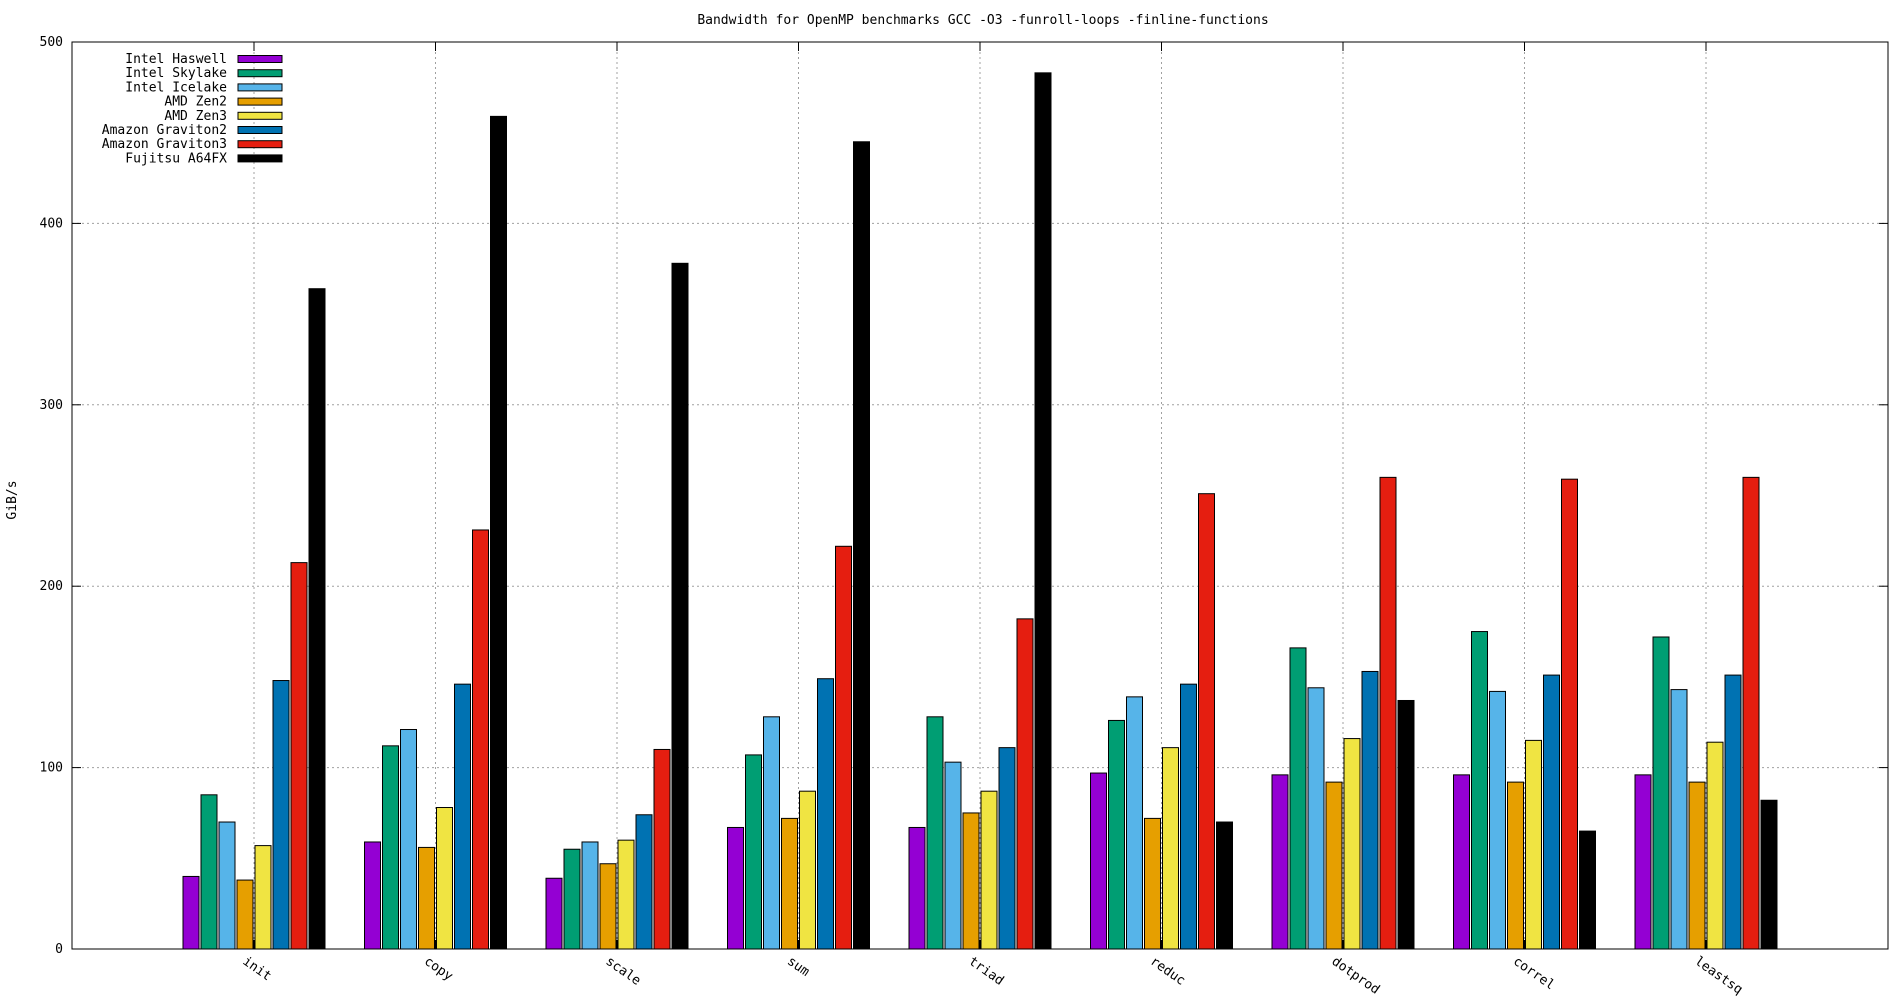 This screenshot has height=1004, width=1900. Describe the element at coordinates (51, 768) in the screenshot. I see `y-tick-label: 100` at that location.